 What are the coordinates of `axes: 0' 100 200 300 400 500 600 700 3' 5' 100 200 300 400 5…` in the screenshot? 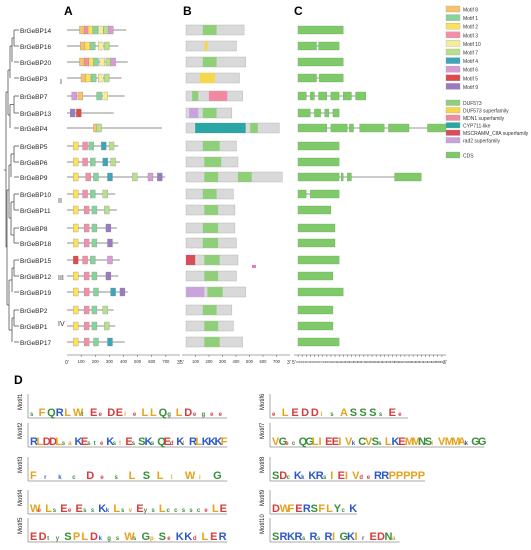 It's located at (256, 360).